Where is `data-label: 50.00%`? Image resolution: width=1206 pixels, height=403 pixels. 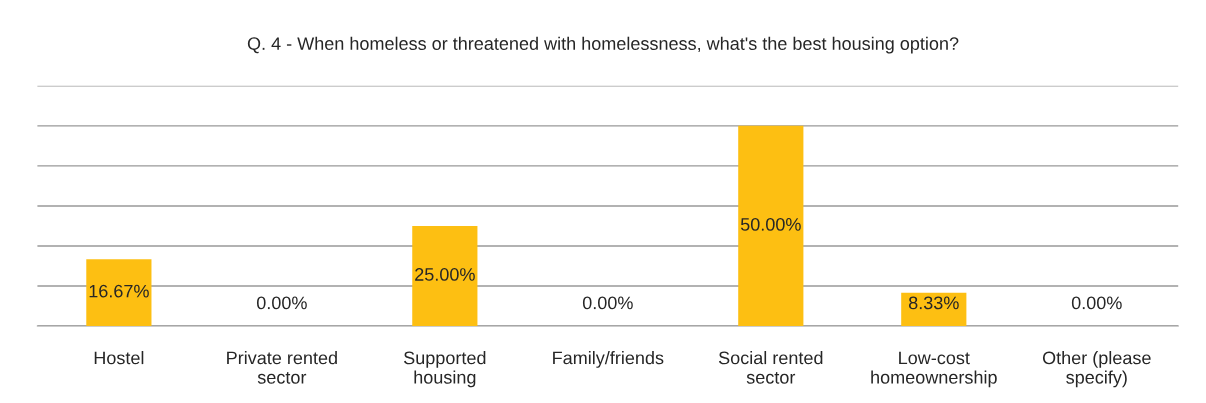 data-label: 50.00% is located at coordinates (770, 224).